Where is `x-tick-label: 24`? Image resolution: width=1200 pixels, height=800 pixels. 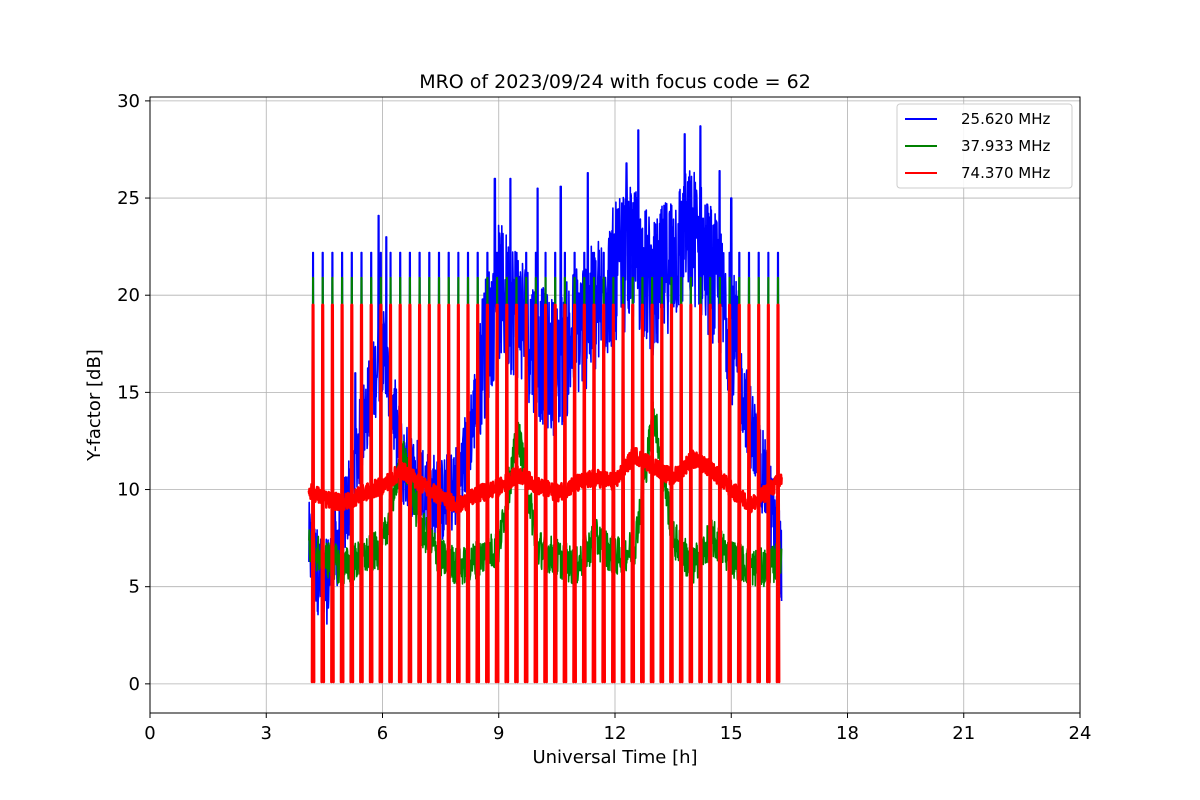
x-tick-label: 24 is located at coordinates (1080, 733).